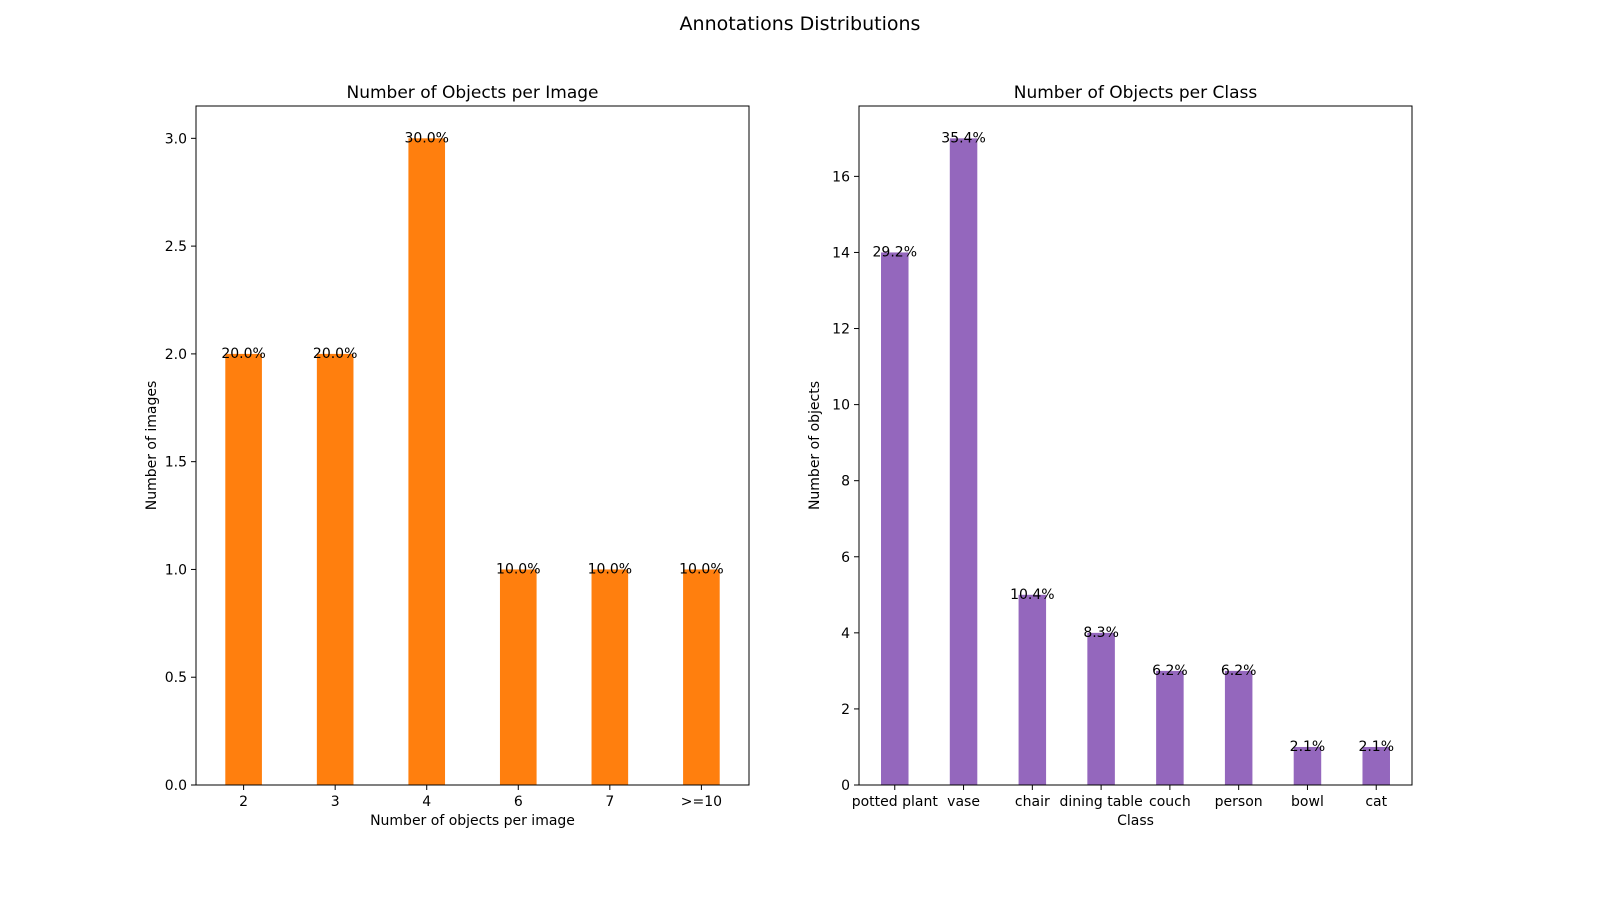 This screenshot has height=900, width=1600. I want to click on y-axis-label: Number of images, so click(152, 446).